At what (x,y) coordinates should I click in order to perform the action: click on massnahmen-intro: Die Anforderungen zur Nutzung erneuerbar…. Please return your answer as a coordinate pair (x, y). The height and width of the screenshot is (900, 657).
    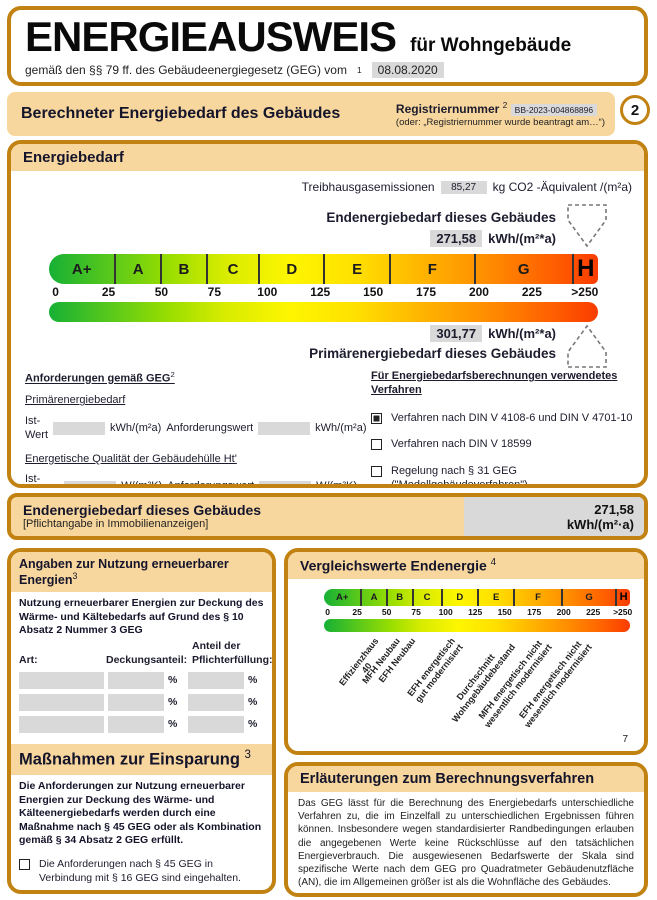
    Looking at the image, I should click on (140, 813).